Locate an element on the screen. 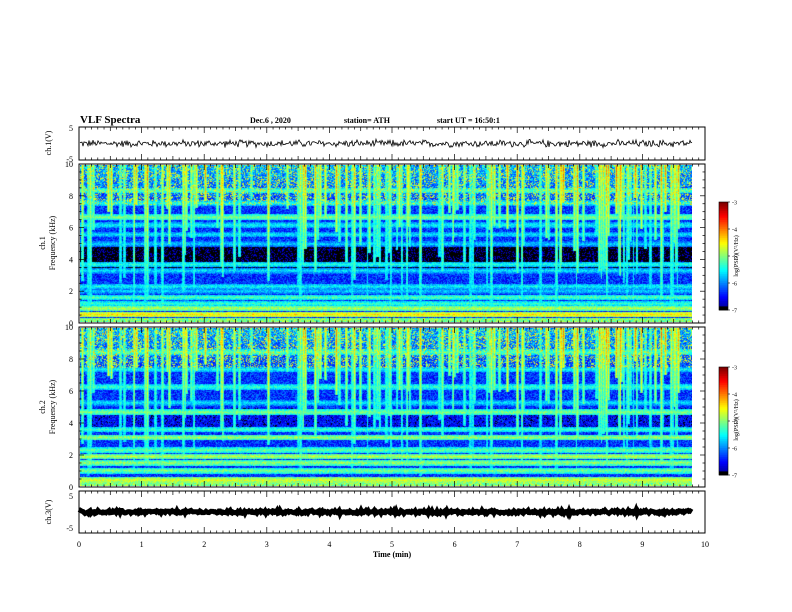  colorbar-tick-label: -5 is located at coordinates (734, 258).